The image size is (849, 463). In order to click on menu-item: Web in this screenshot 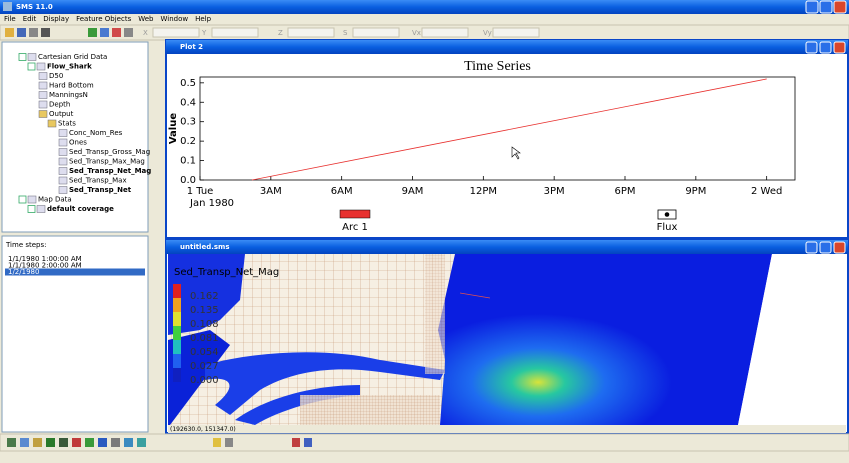, I will do `click(146, 19)`.